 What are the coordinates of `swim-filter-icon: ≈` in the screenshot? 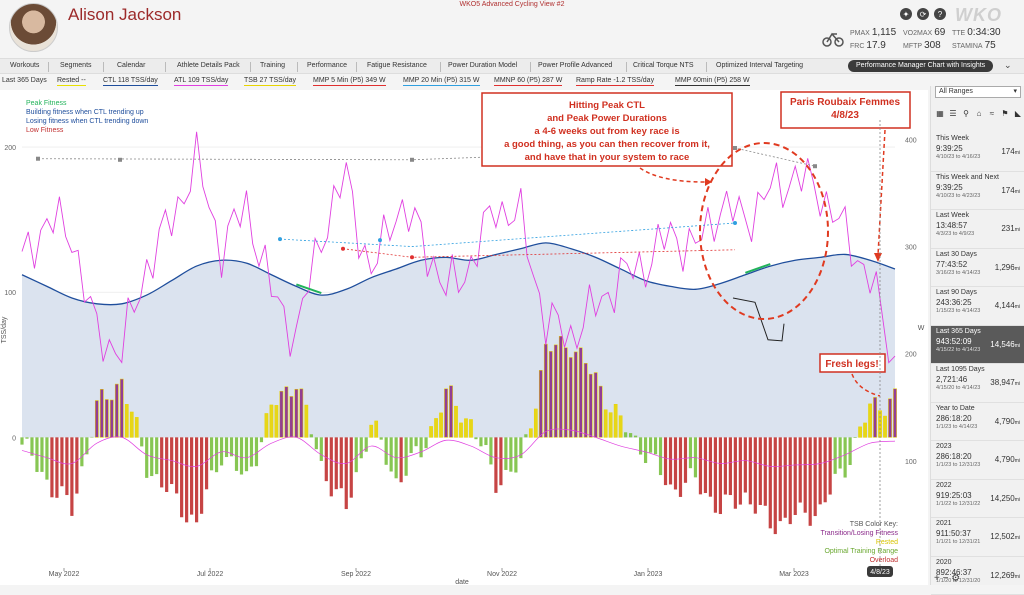 It's located at (992, 113).